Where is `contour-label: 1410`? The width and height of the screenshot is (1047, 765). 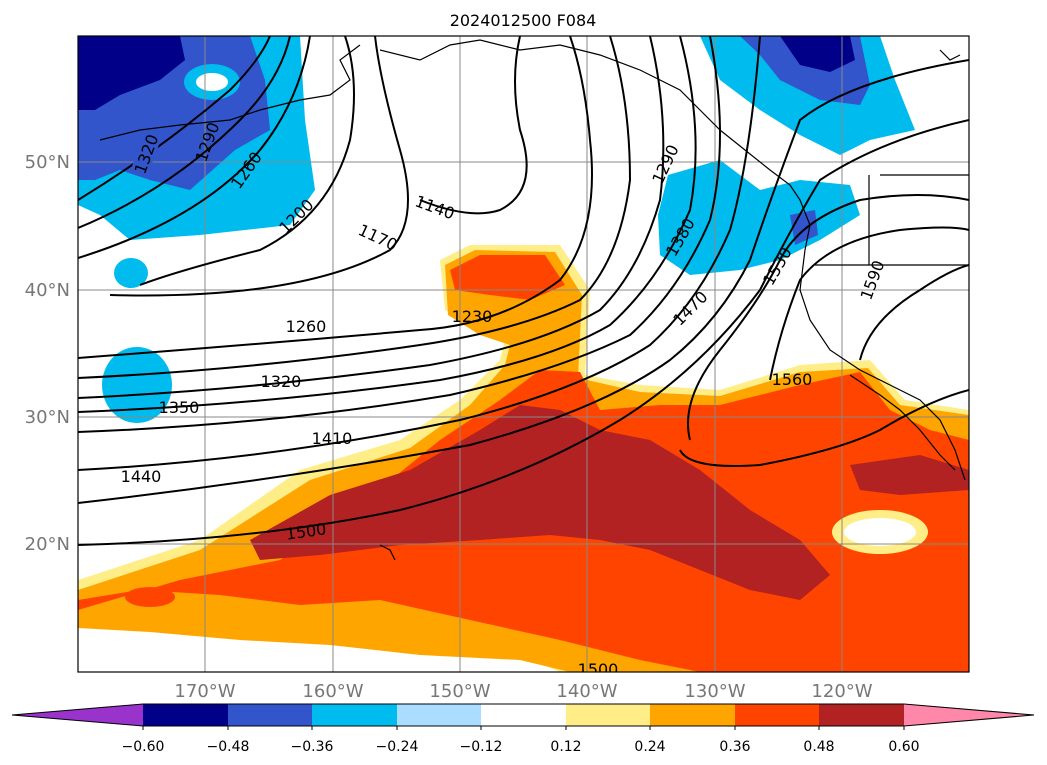 contour-label: 1410 is located at coordinates (332, 438).